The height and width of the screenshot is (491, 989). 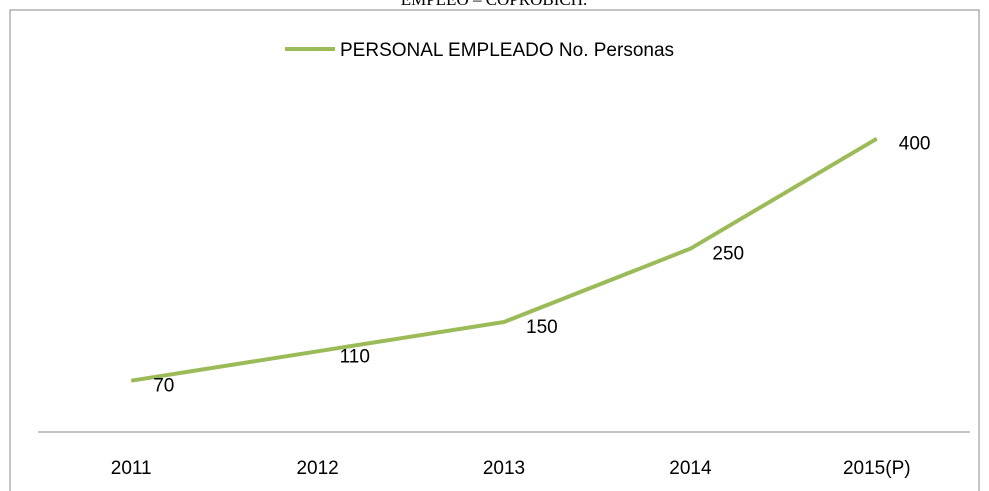 I want to click on x-tick-label: 2014, so click(x=690, y=468).